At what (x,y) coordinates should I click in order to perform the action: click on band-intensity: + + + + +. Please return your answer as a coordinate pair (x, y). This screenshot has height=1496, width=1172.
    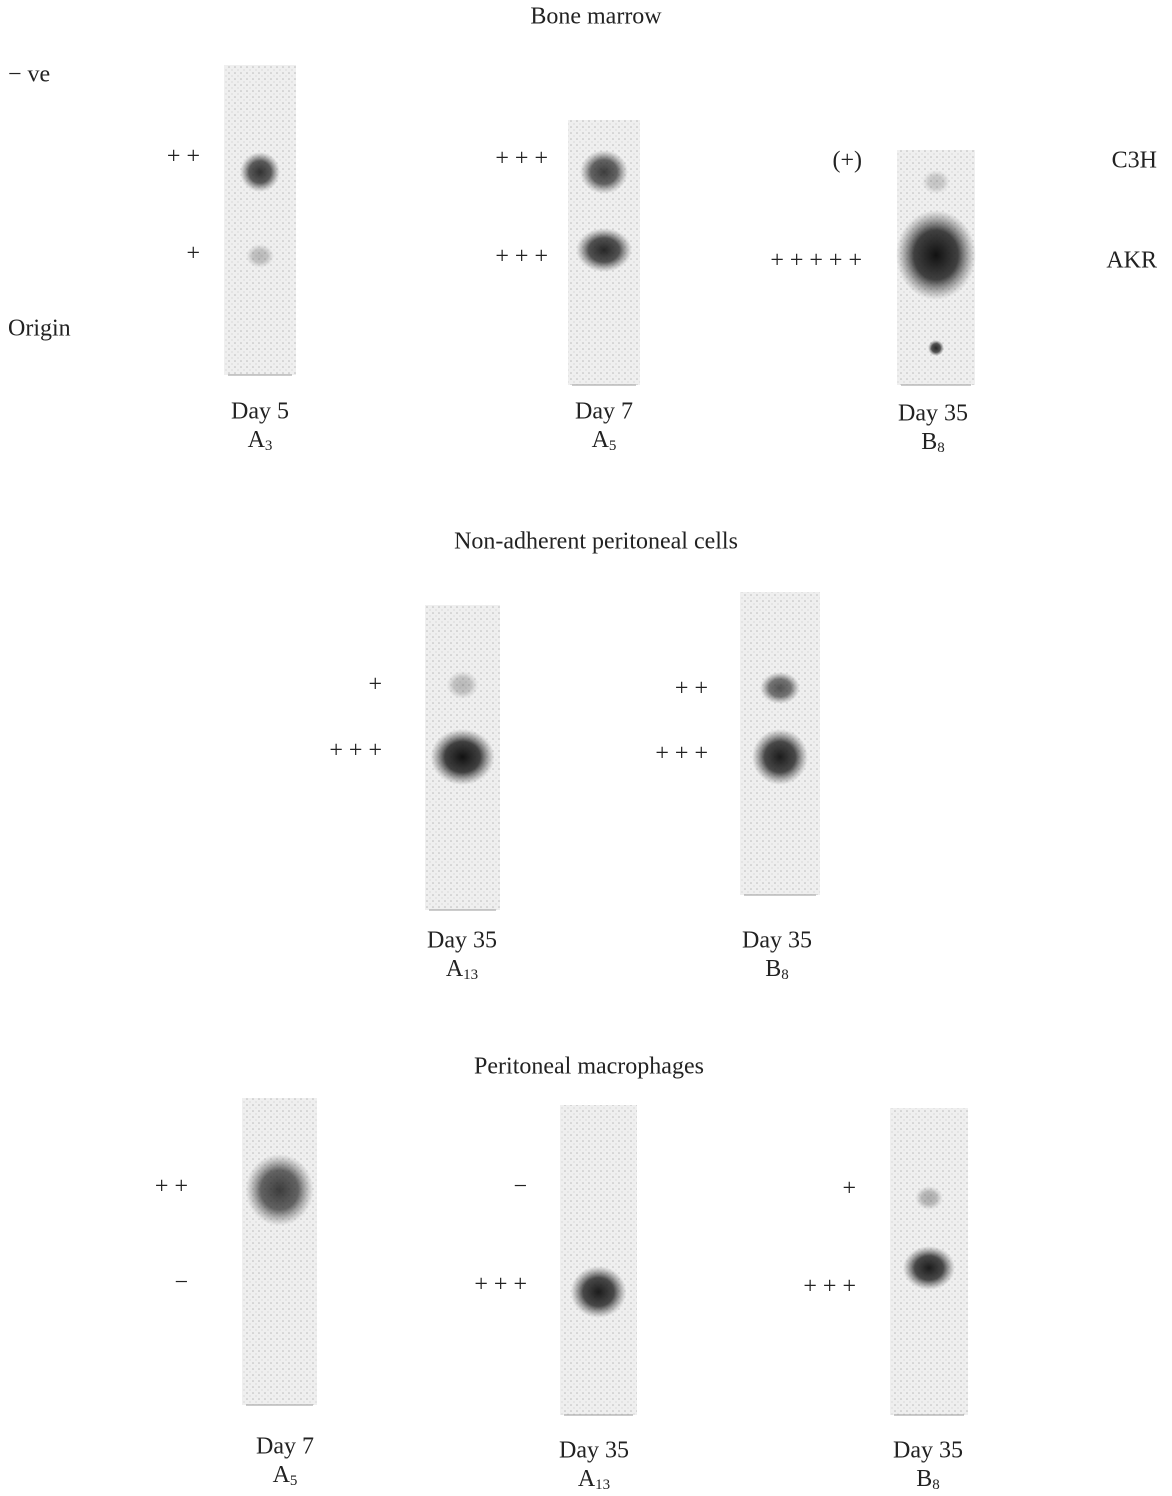
    Looking at the image, I should click on (816, 261).